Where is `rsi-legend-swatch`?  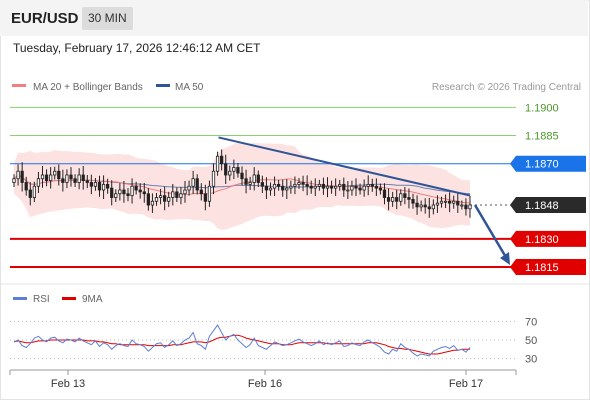
rsi-legend-swatch is located at coordinates (20, 298).